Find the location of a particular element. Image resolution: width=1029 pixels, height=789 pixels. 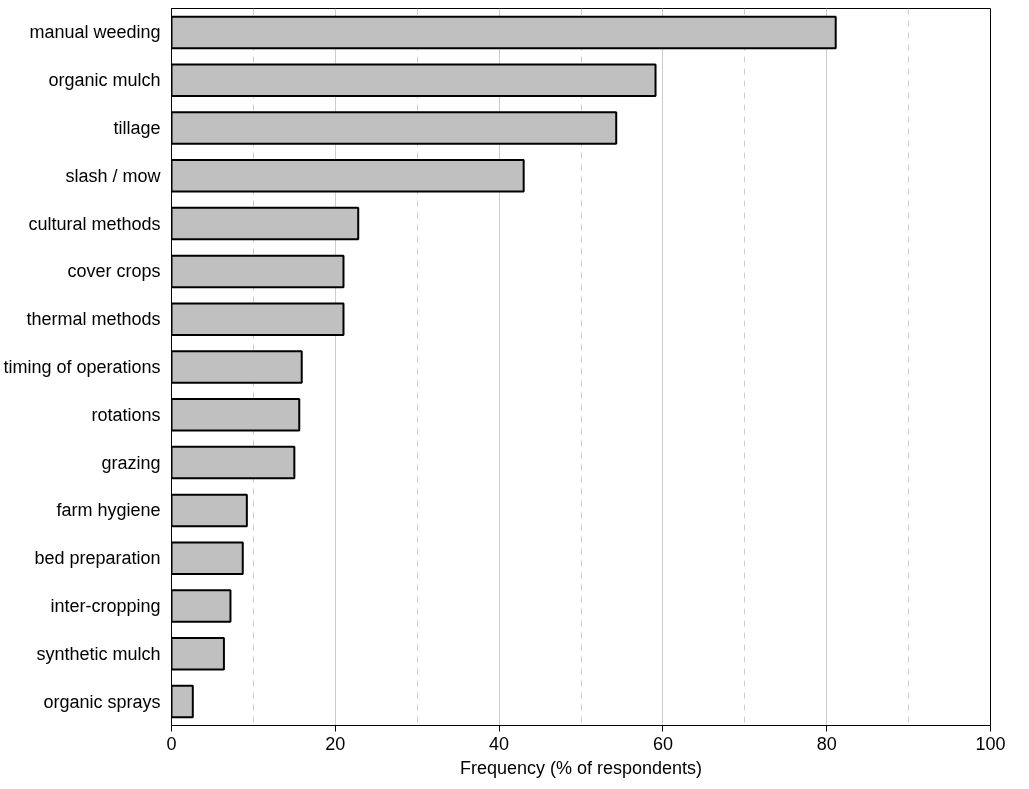

y-tick-label: synthetic mulch is located at coordinates (98, 653).